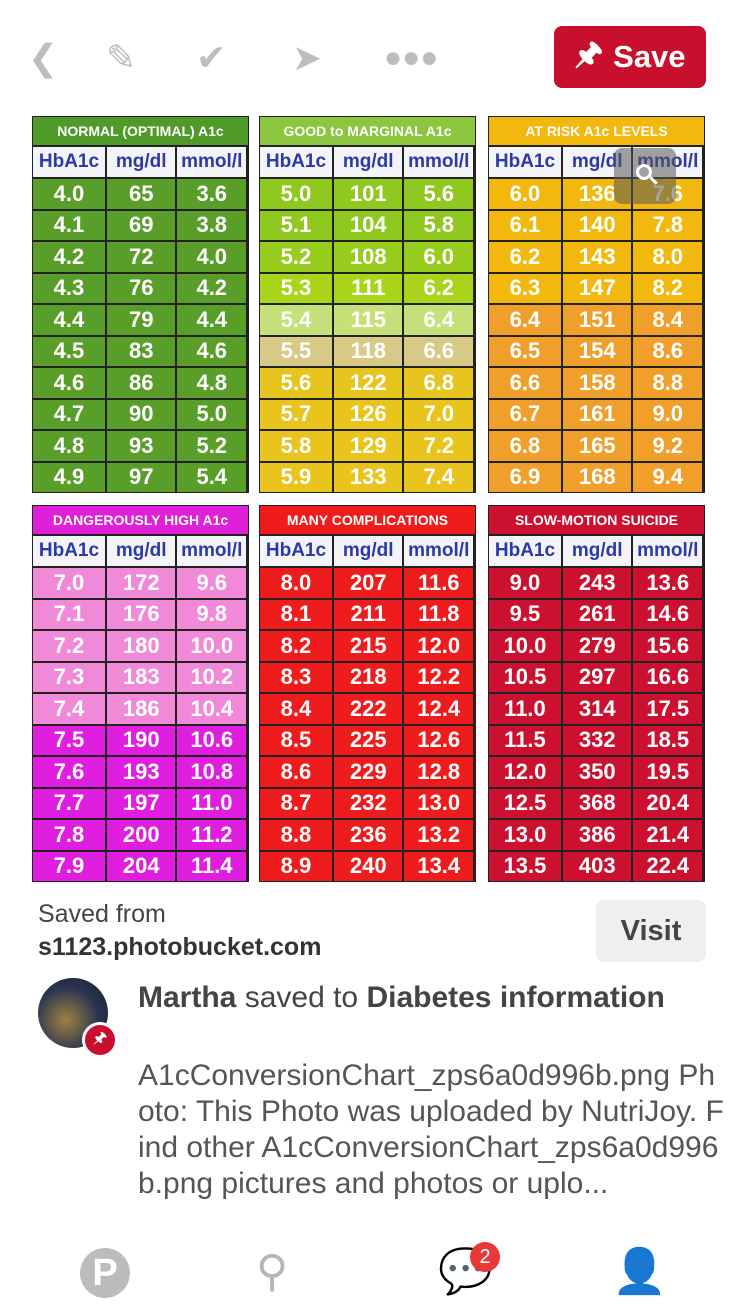  I want to click on table-row: 10.5 297 16.6, so click(597, 676).